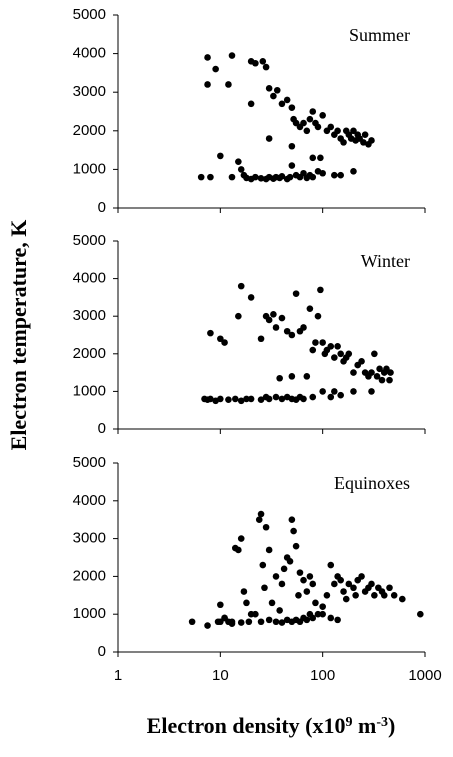 The height and width of the screenshot is (757, 453). Describe the element at coordinates (424, 675) in the screenshot. I see `x-tick-label: 1000` at that location.